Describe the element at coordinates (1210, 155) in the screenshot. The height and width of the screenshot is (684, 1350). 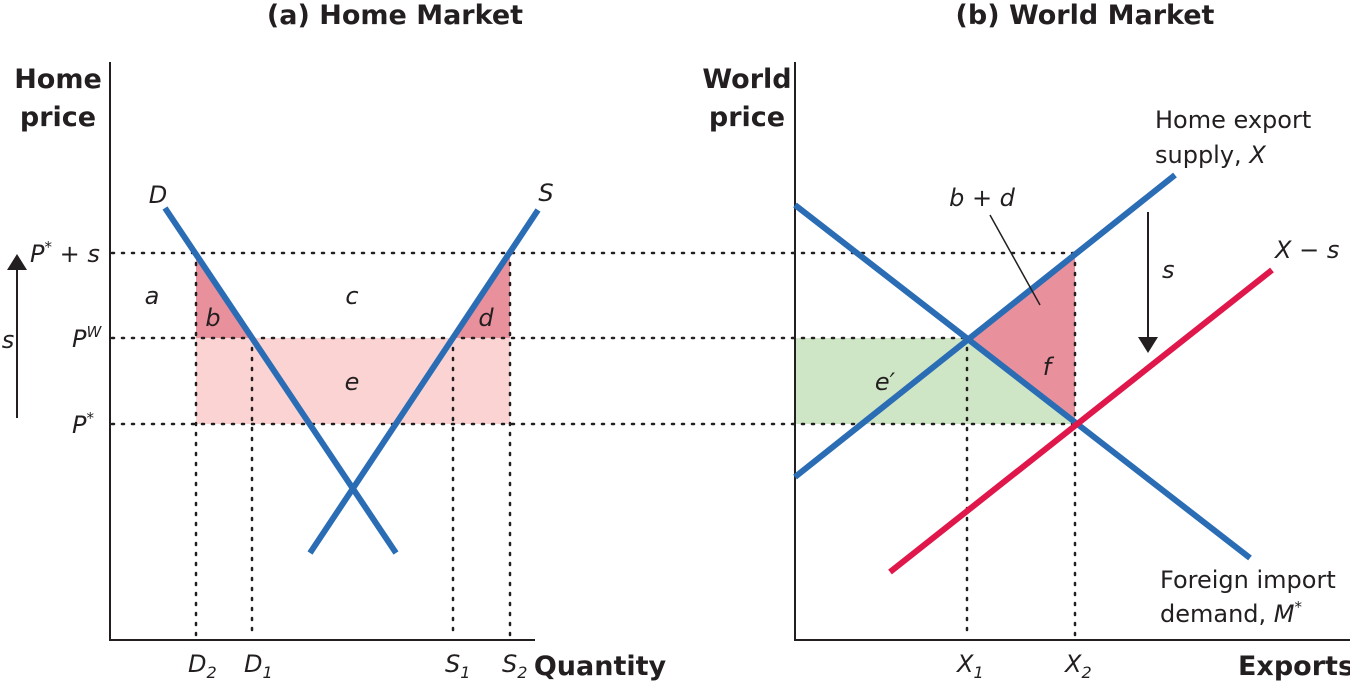
I see `curve-label: supply, X` at that location.